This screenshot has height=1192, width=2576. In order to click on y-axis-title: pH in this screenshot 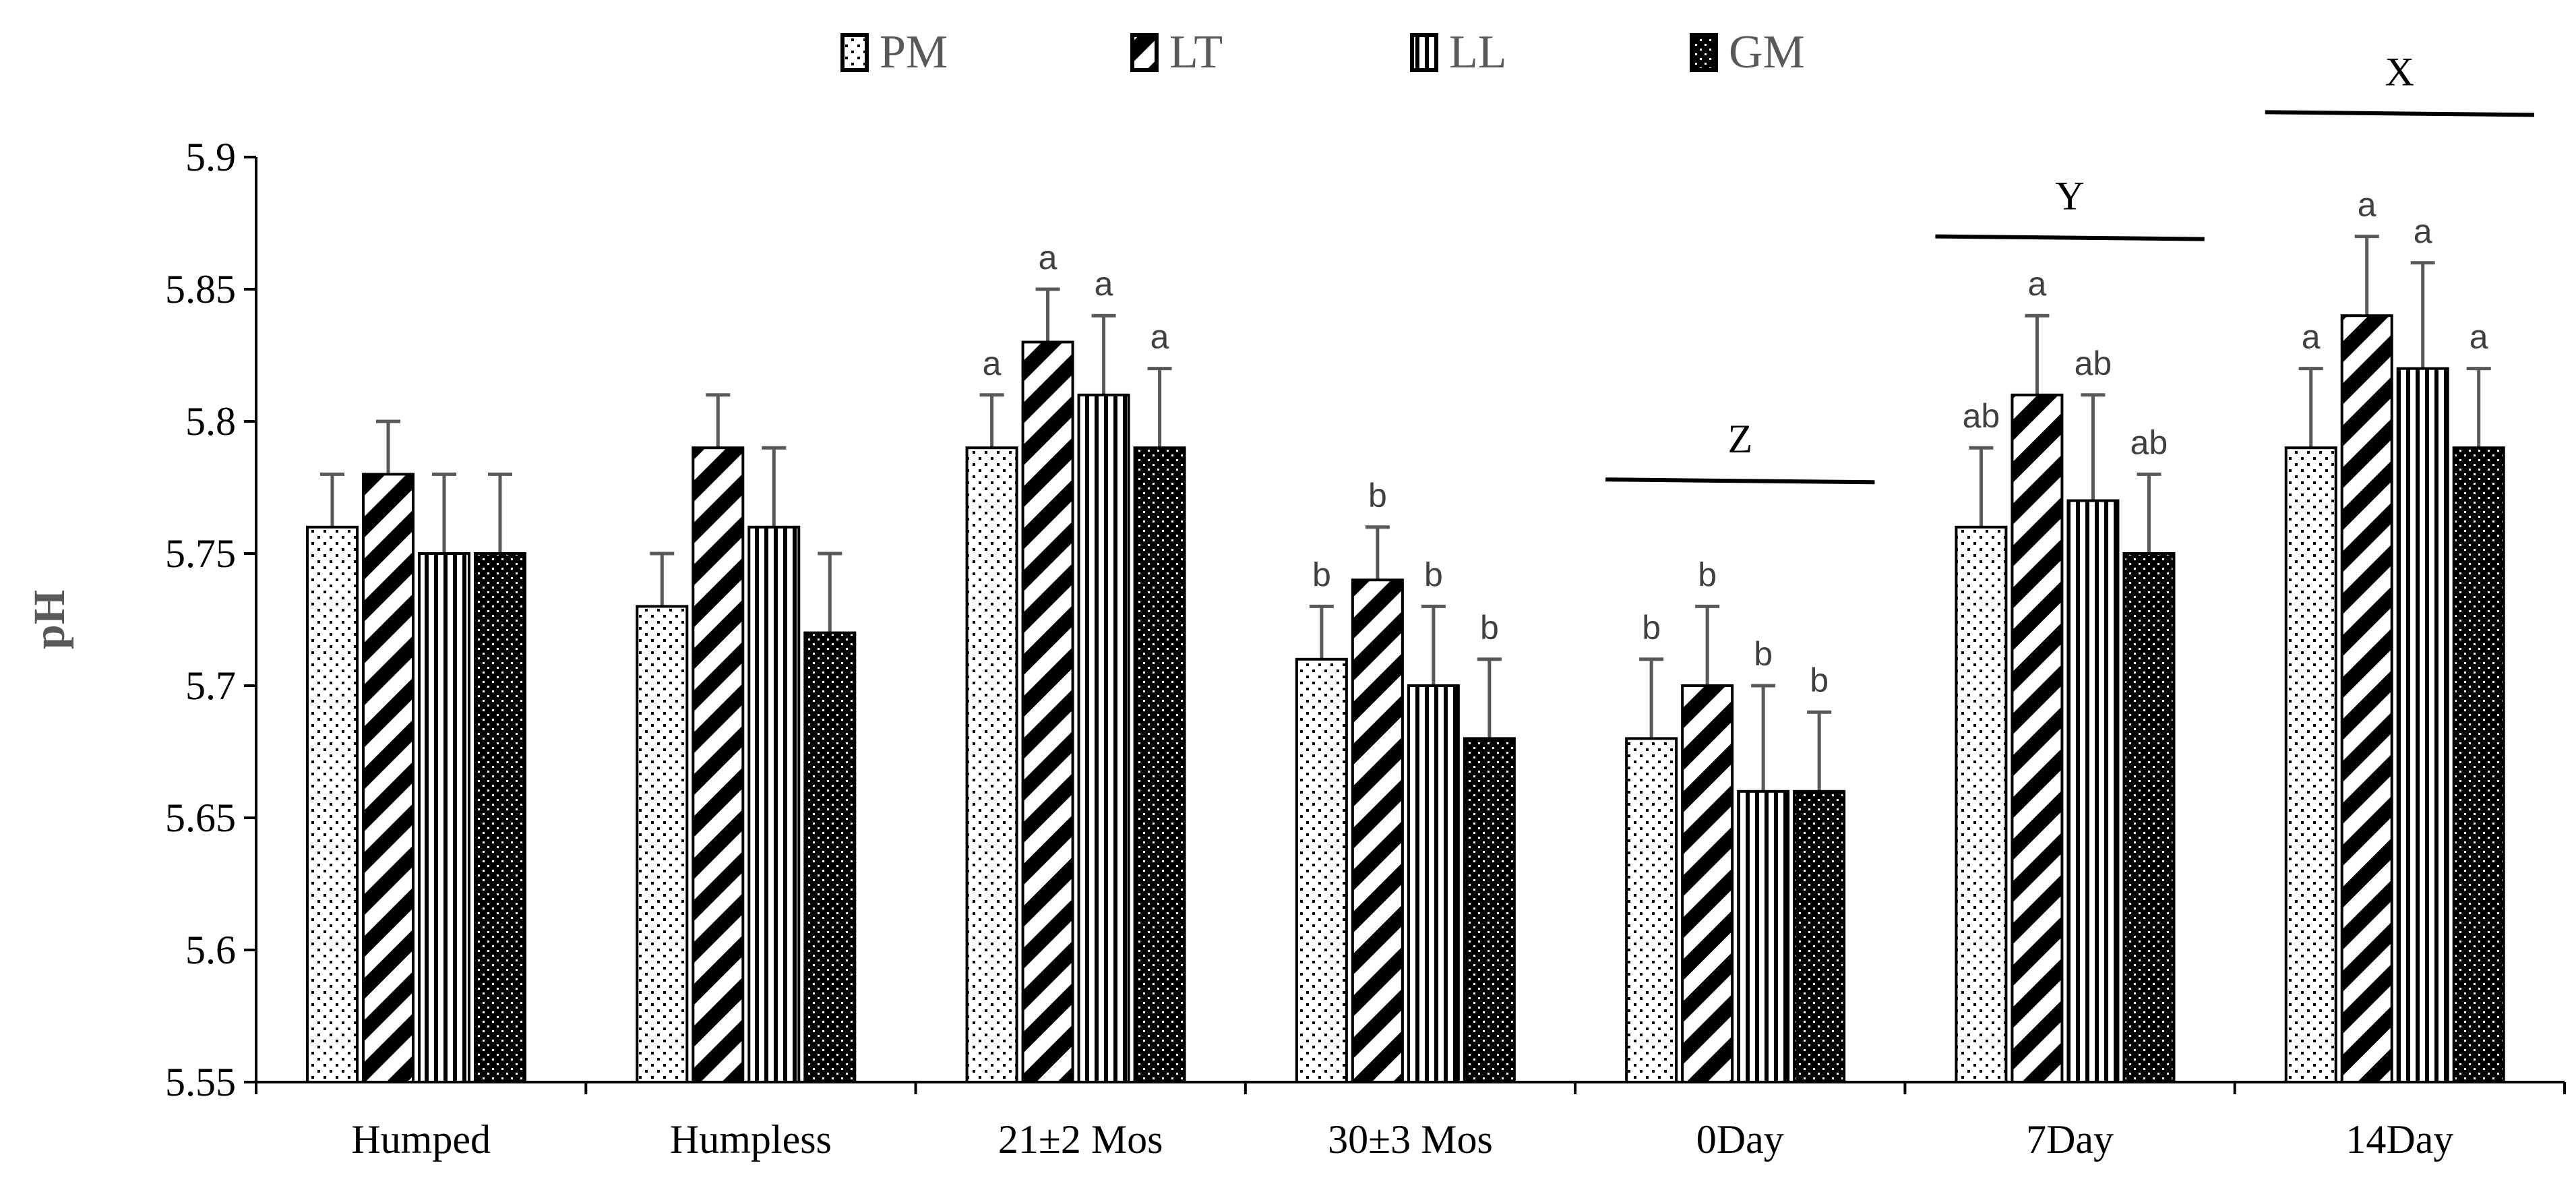, I will do `click(50, 619)`.